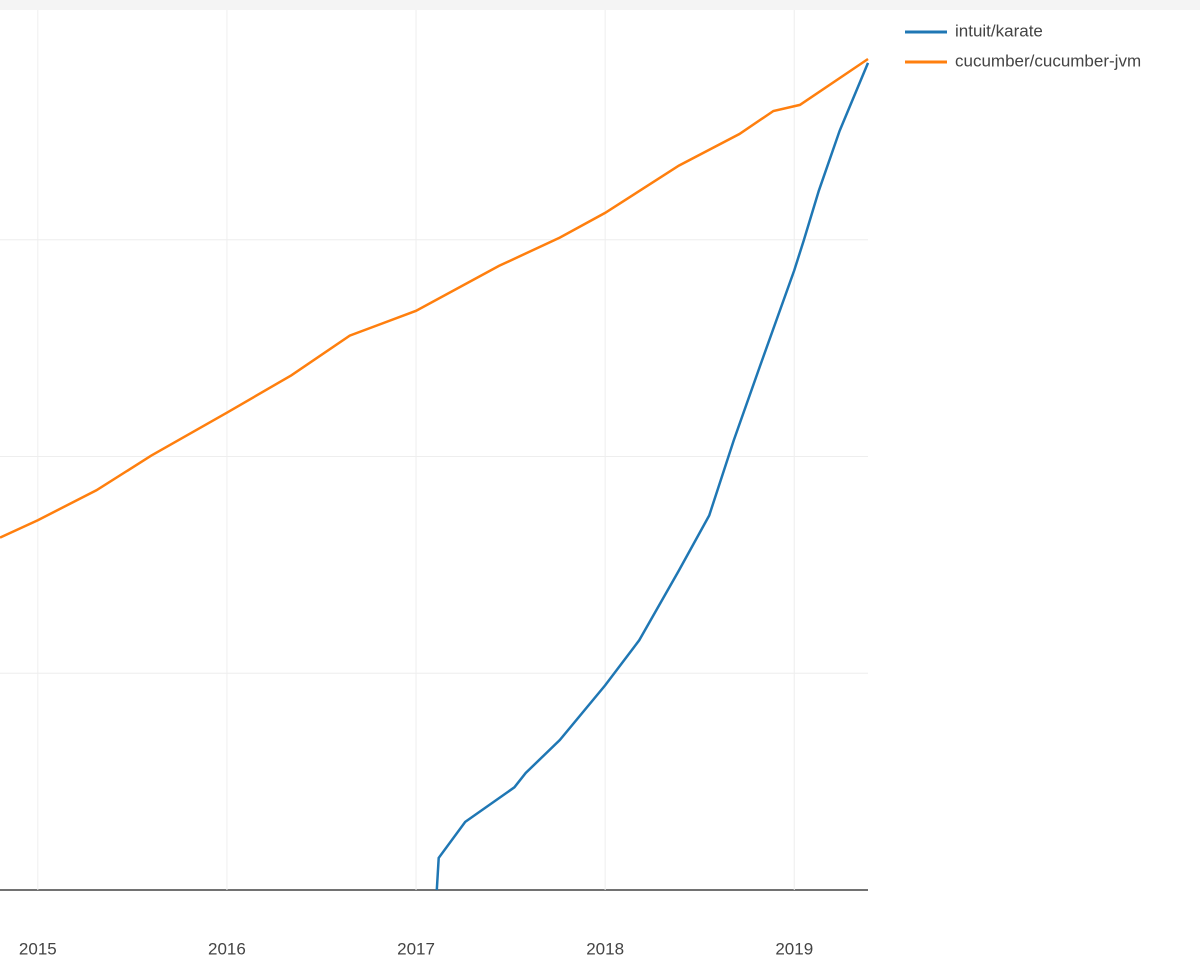 This screenshot has height=977, width=1200. I want to click on x-tick-label: 2016, so click(227, 948).